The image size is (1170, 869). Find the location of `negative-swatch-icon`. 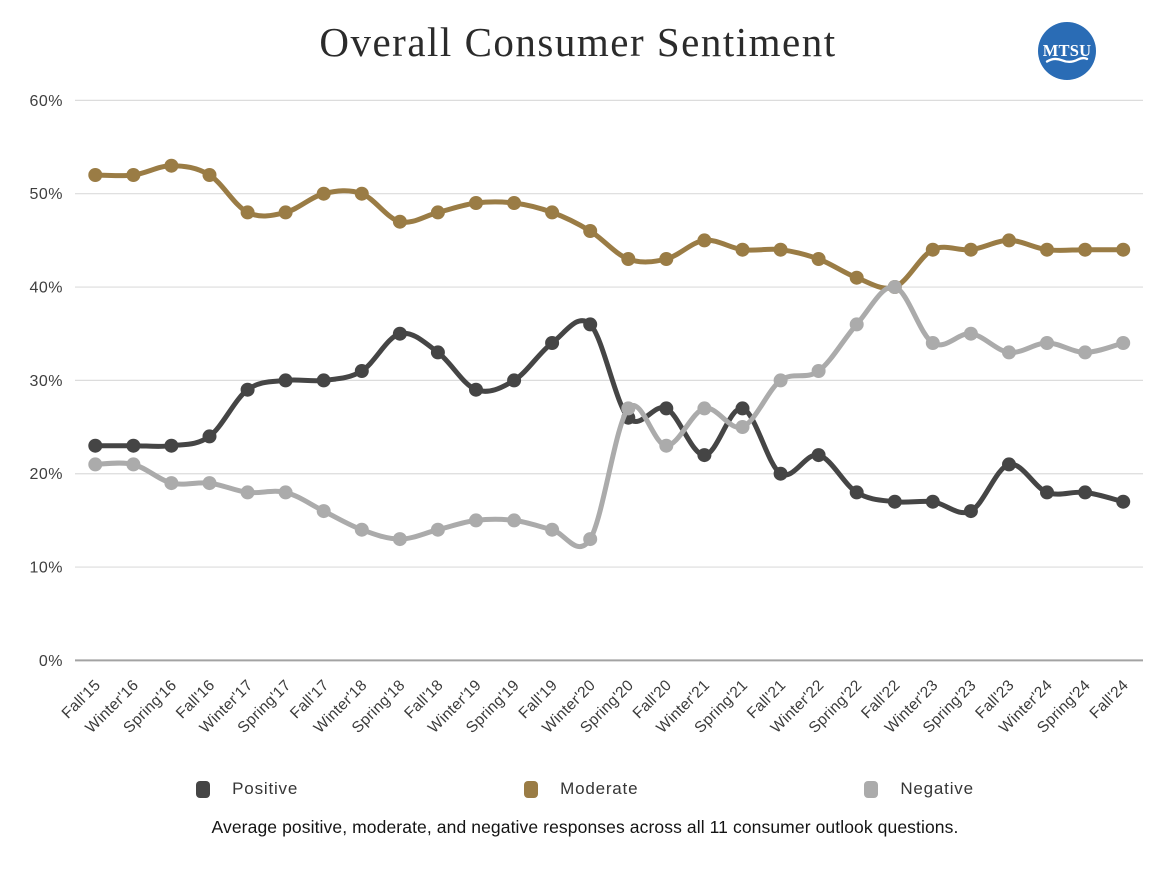

negative-swatch-icon is located at coordinates (871, 789).